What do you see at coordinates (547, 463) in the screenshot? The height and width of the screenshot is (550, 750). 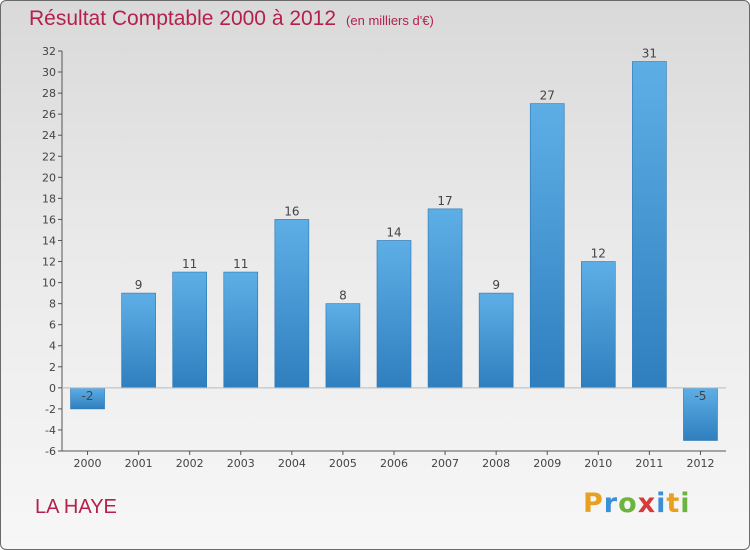 I see `x-tick-label: 2009` at bounding box center [547, 463].